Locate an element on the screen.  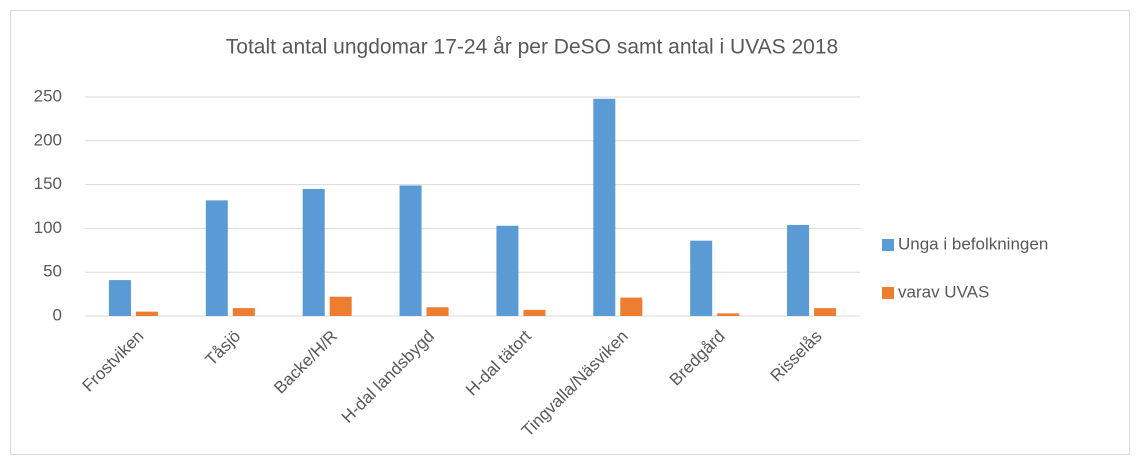
y-tick-label: 100 is located at coordinates (48, 227).